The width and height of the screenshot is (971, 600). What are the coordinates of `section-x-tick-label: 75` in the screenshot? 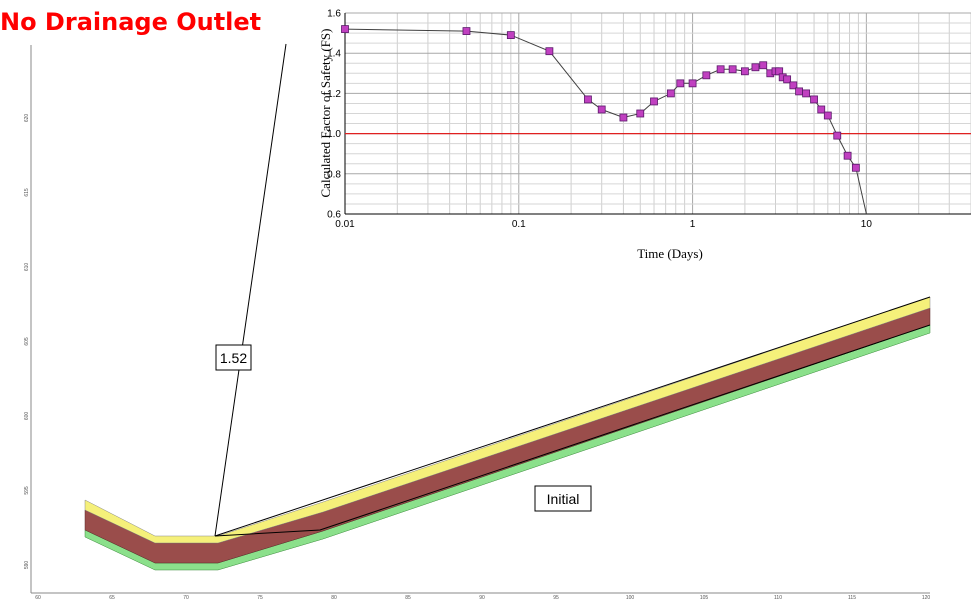 It's located at (260, 597).